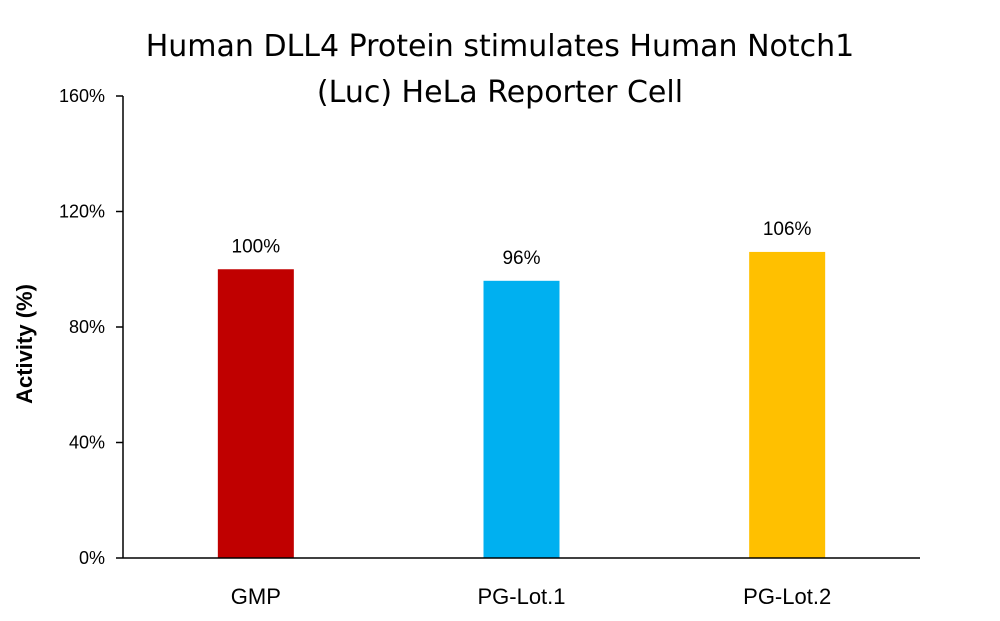 The height and width of the screenshot is (621, 1000). What do you see at coordinates (787, 596) in the screenshot?
I see `x-category-label: PG-Lot.2` at bounding box center [787, 596].